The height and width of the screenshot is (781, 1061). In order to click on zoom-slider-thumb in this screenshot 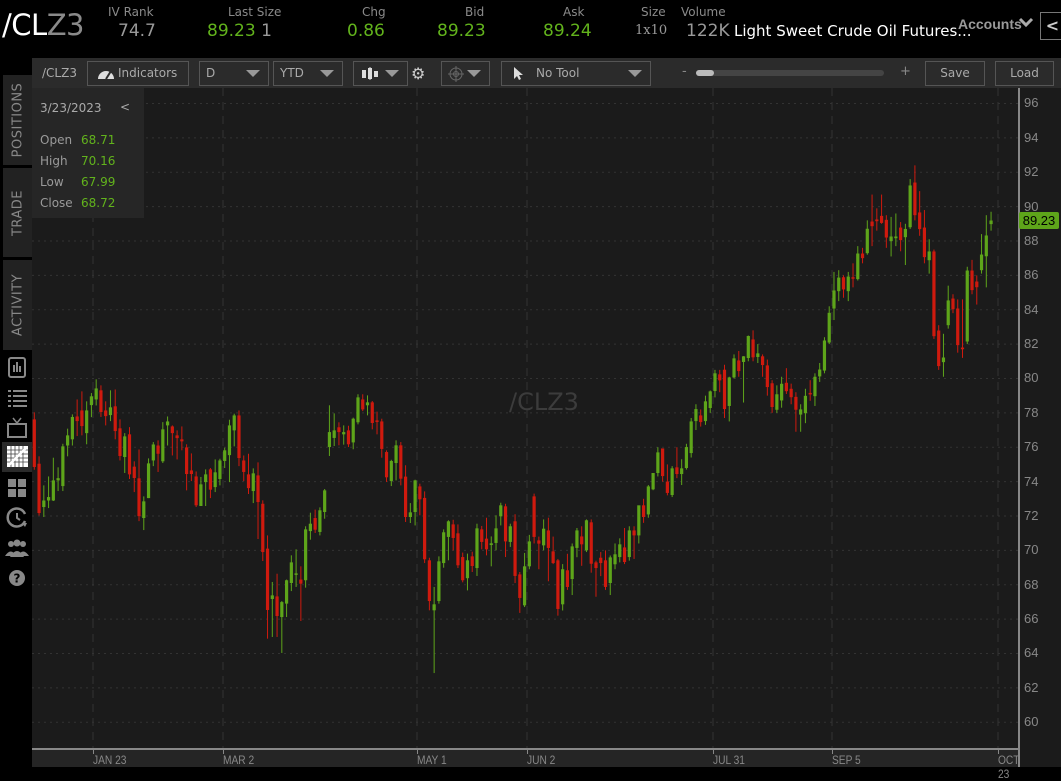, I will do `click(705, 73)`.